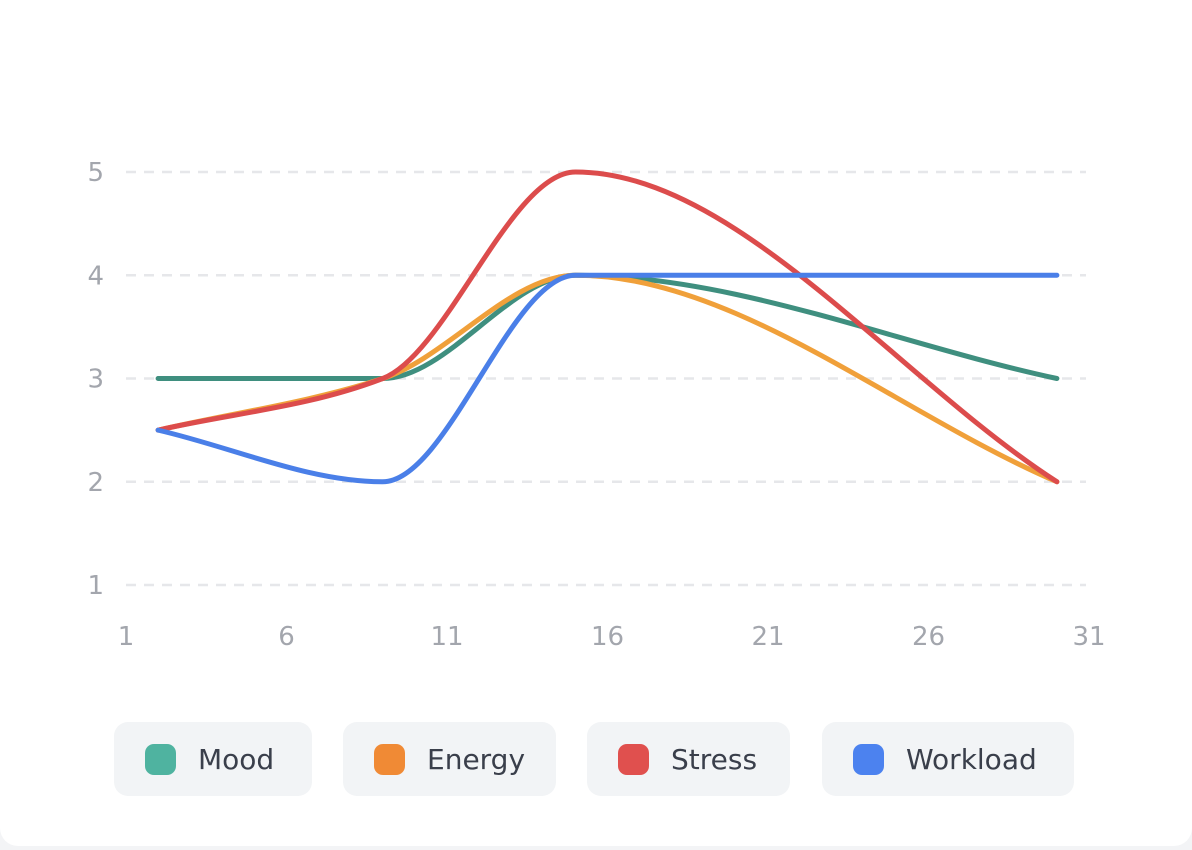 The image size is (1192, 850). I want to click on legend-item-mood: Mood, so click(213, 759).